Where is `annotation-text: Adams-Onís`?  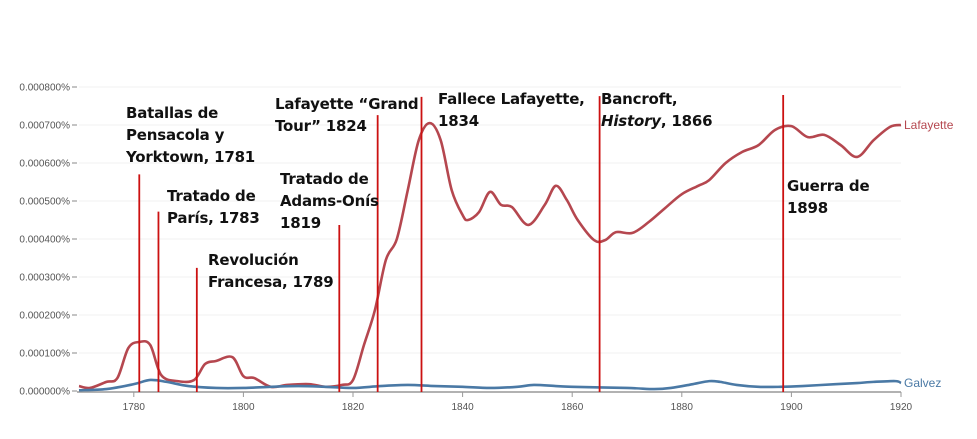 annotation-text: Adams-Onís is located at coordinates (329, 201).